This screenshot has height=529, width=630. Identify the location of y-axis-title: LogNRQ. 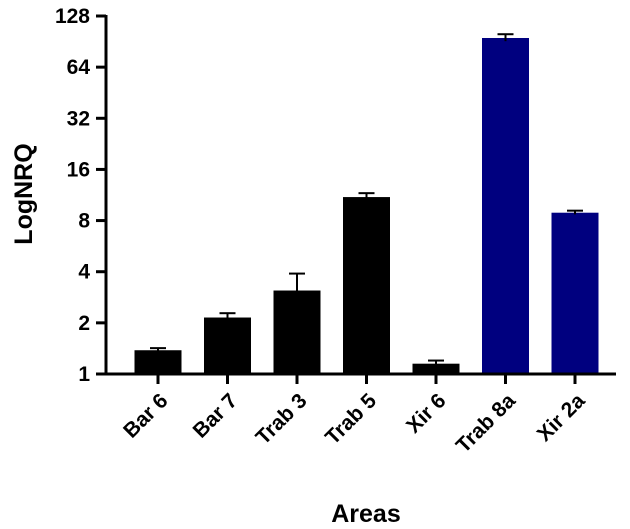
(24, 193).